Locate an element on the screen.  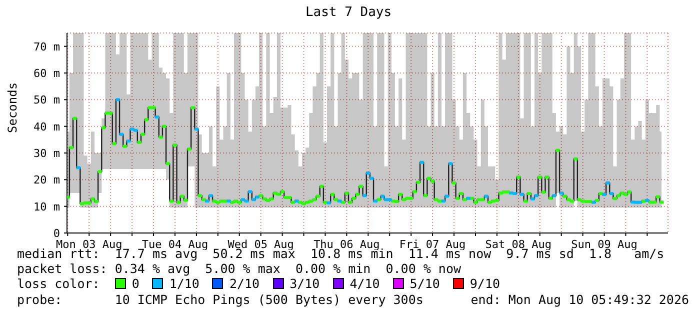
y-tick-label: 0 is located at coordinates (56, 233).